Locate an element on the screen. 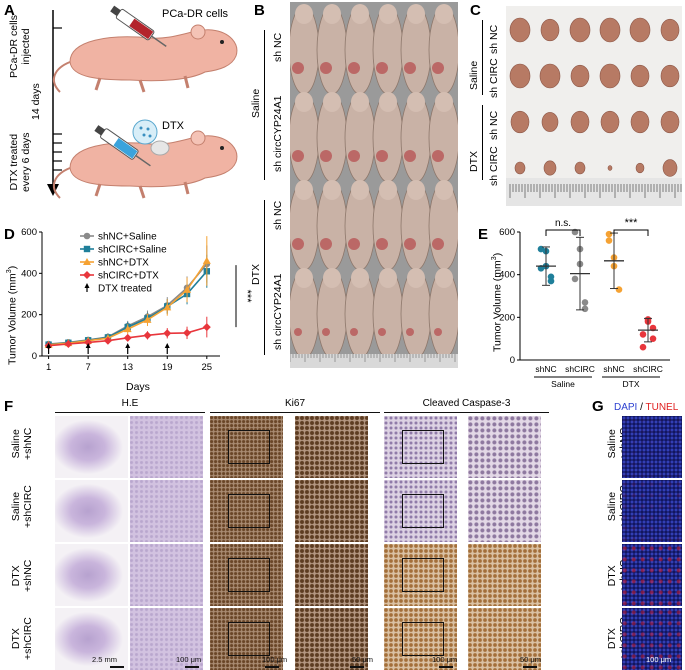 This screenshot has width=685, height=670. mouse-top-icon is located at coordinates (145, 58).